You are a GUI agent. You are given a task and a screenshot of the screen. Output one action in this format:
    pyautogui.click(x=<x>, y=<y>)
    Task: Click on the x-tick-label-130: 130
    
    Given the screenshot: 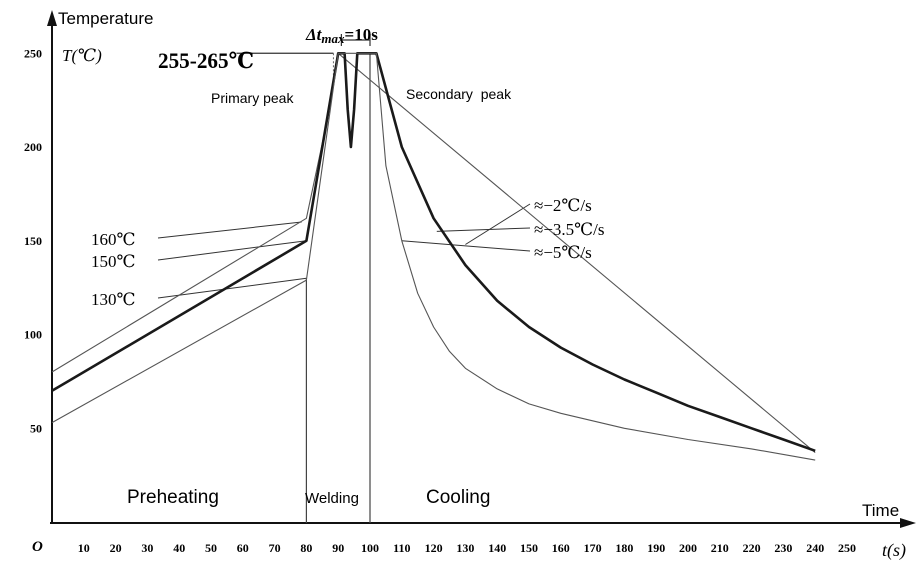 What is the action you would take?
    pyautogui.click(x=465, y=548)
    